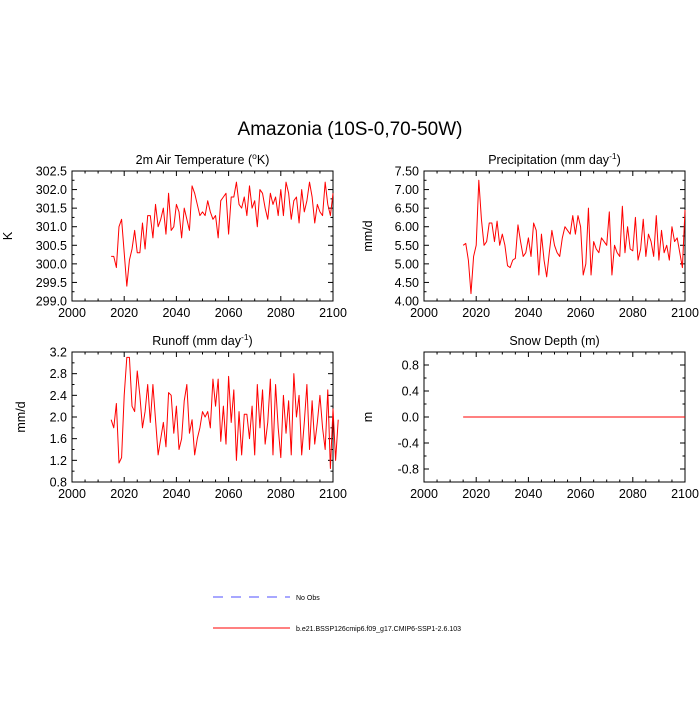 The height and width of the screenshot is (705, 700). Describe the element at coordinates (407, 209) in the screenshot. I see `y-tick-label: 6.50` at that location.